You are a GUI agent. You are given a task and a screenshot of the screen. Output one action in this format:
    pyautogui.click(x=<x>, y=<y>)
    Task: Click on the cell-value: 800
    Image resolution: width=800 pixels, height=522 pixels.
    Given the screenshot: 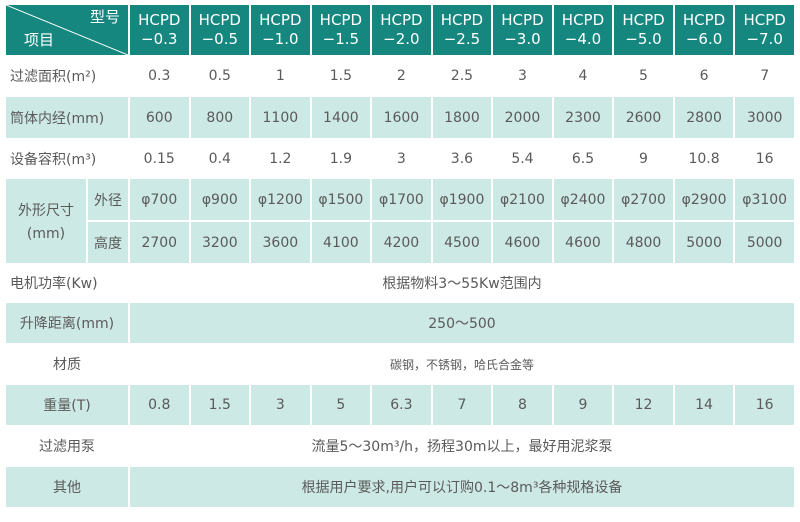 What is the action you would take?
    pyautogui.click(x=220, y=117)
    